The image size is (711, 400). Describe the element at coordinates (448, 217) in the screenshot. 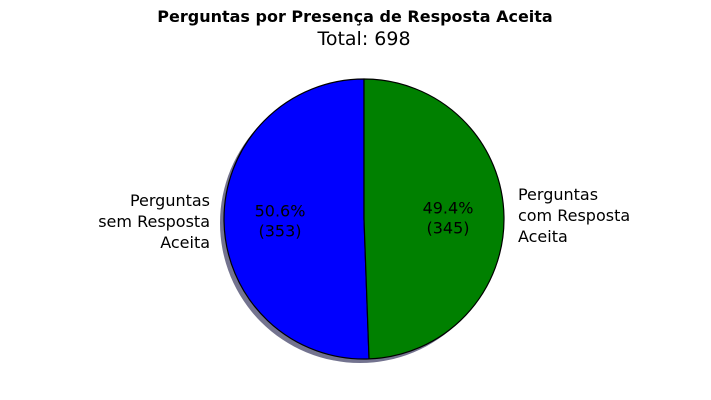

I see `pie-slice-1-value-label: 49.4% (345)` at that location.